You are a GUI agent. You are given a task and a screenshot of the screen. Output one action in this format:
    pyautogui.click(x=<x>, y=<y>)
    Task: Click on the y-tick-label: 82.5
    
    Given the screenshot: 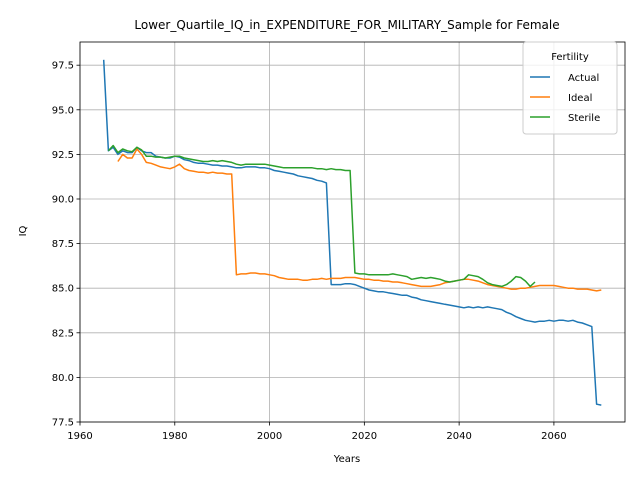 What is the action you would take?
    pyautogui.click(x=63, y=333)
    